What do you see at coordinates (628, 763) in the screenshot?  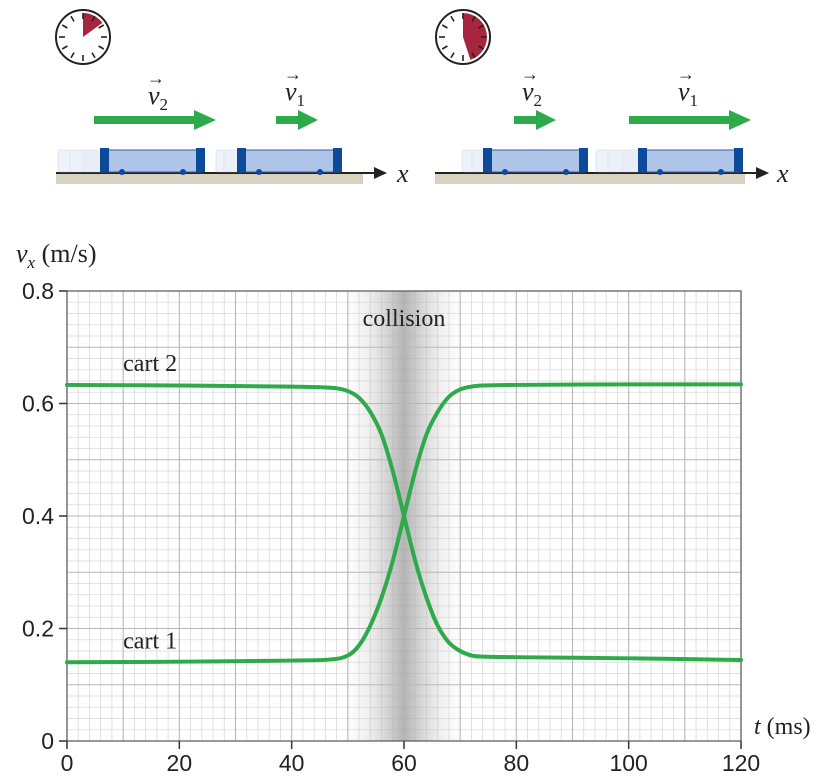 I see `x-tick-label: 100` at bounding box center [628, 763].